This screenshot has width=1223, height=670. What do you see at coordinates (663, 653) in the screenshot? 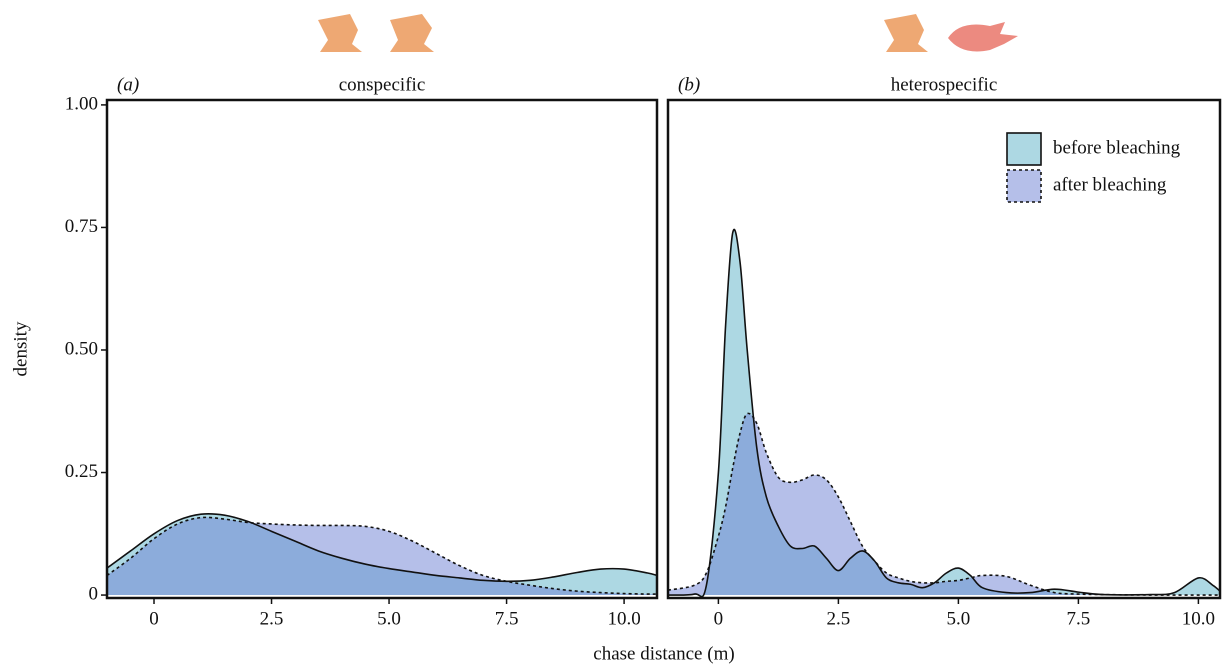
I see `x-axis-label: chase distance (m)` at bounding box center [663, 653].